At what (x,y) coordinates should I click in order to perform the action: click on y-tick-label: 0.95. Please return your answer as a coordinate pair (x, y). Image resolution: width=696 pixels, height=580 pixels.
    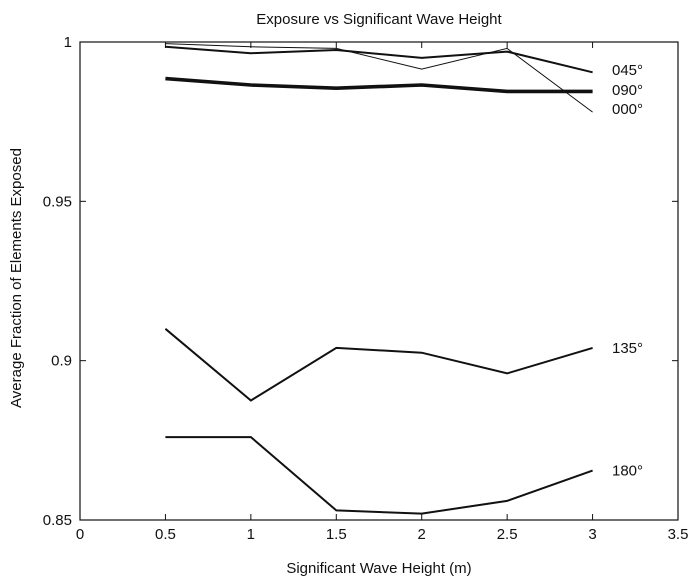
    Looking at the image, I should click on (57, 201).